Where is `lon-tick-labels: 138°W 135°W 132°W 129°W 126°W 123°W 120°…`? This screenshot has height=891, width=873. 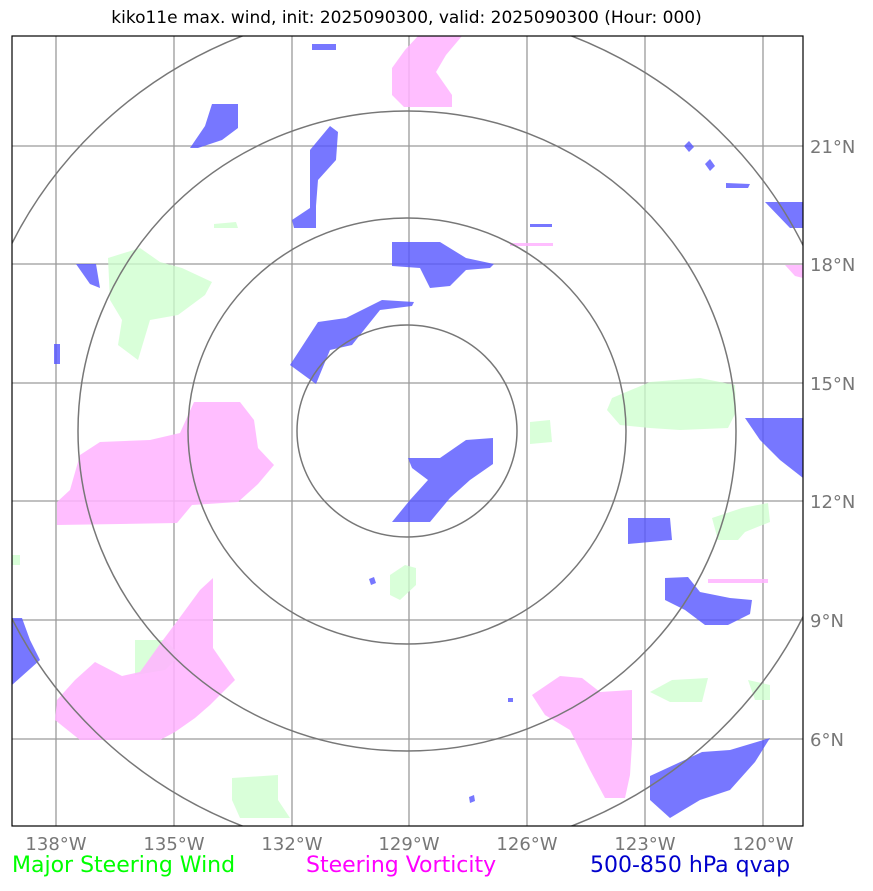
lon-tick-labels: 138°W 135°W 132°W 129°W 126°W 123°W 120°… is located at coordinates (409, 844).